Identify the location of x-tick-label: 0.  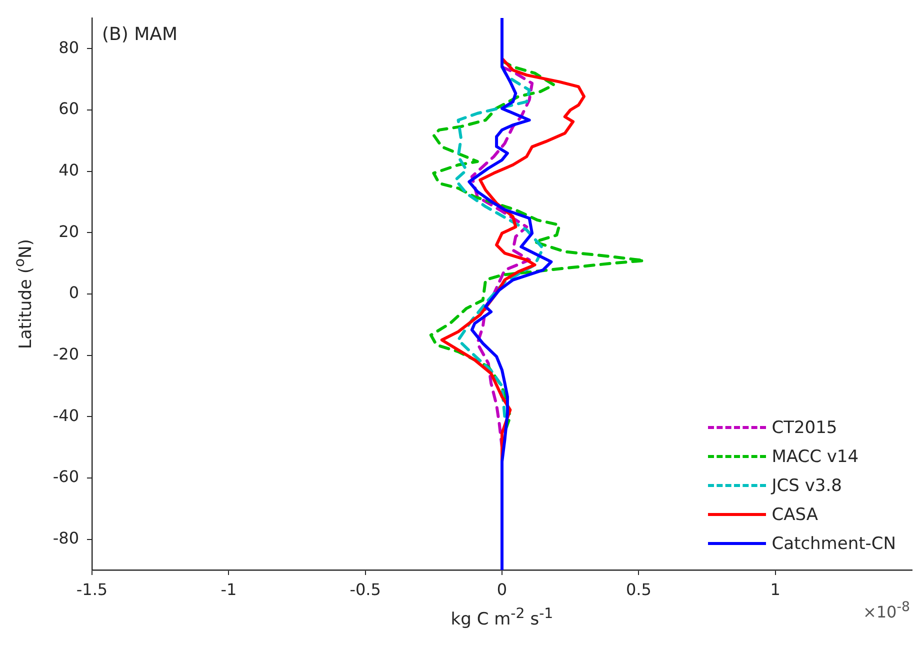
(502, 589).